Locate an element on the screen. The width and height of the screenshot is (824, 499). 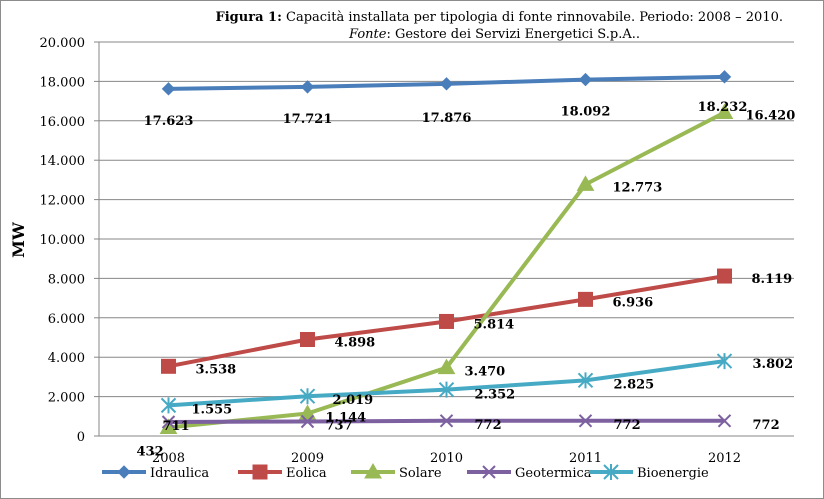
legend-label: Eolica is located at coordinates (306, 473).